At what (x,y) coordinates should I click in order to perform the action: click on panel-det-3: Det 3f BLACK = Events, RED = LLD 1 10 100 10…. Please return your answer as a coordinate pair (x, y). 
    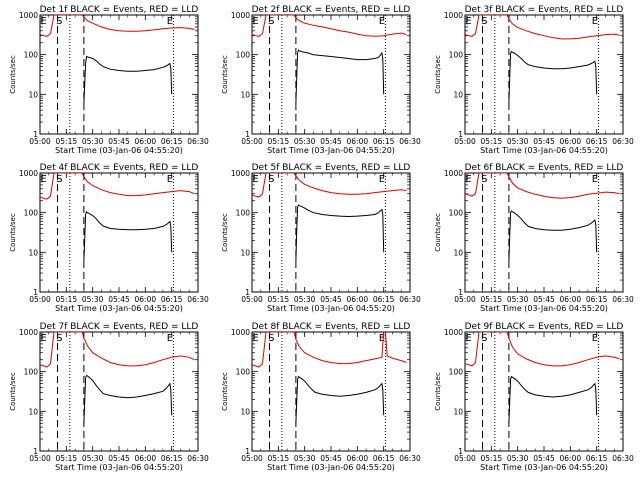
    Looking at the image, I should click on (534, 80).